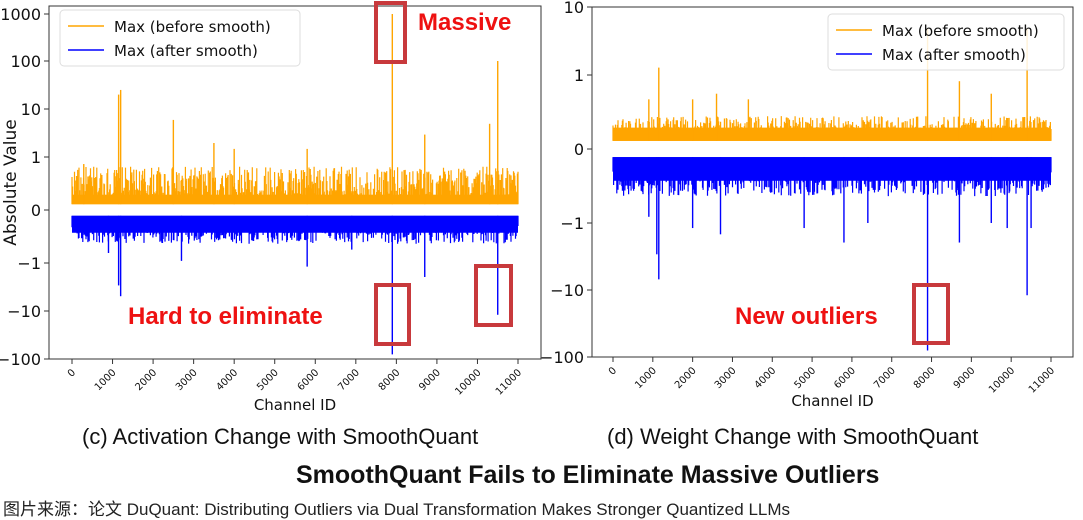  Describe the element at coordinates (225, 316) in the screenshot. I see `annotation-label: Hard to eliminate` at that location.